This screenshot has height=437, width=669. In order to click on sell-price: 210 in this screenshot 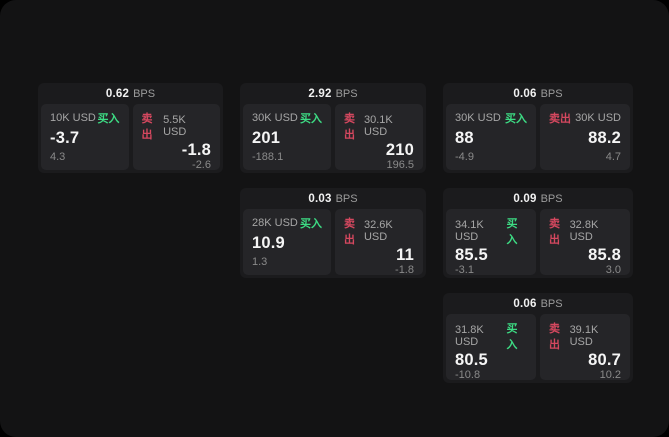, I will do `click(399, 150)`.